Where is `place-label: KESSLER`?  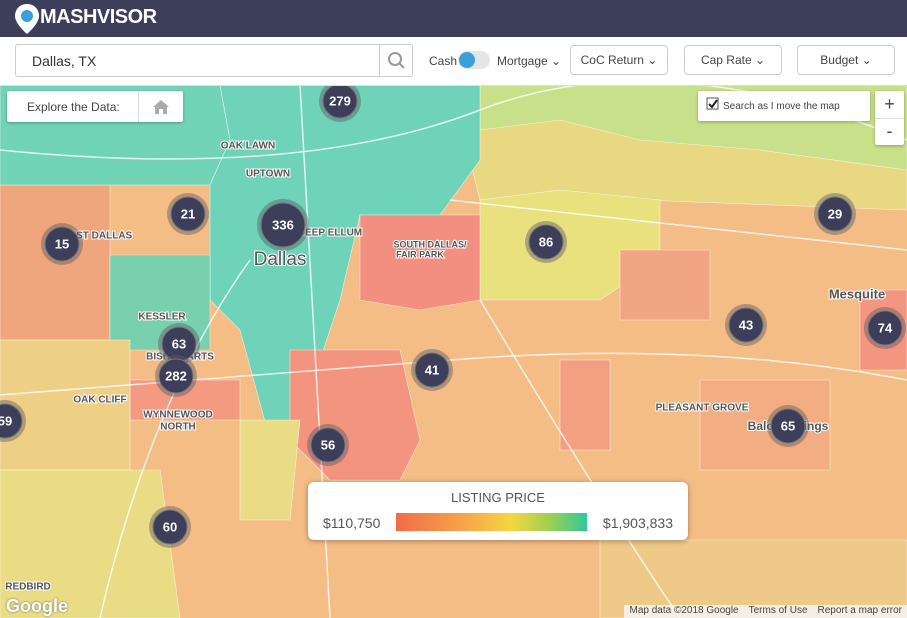
place-label: KESSLER is located at coordinates (162, 317).